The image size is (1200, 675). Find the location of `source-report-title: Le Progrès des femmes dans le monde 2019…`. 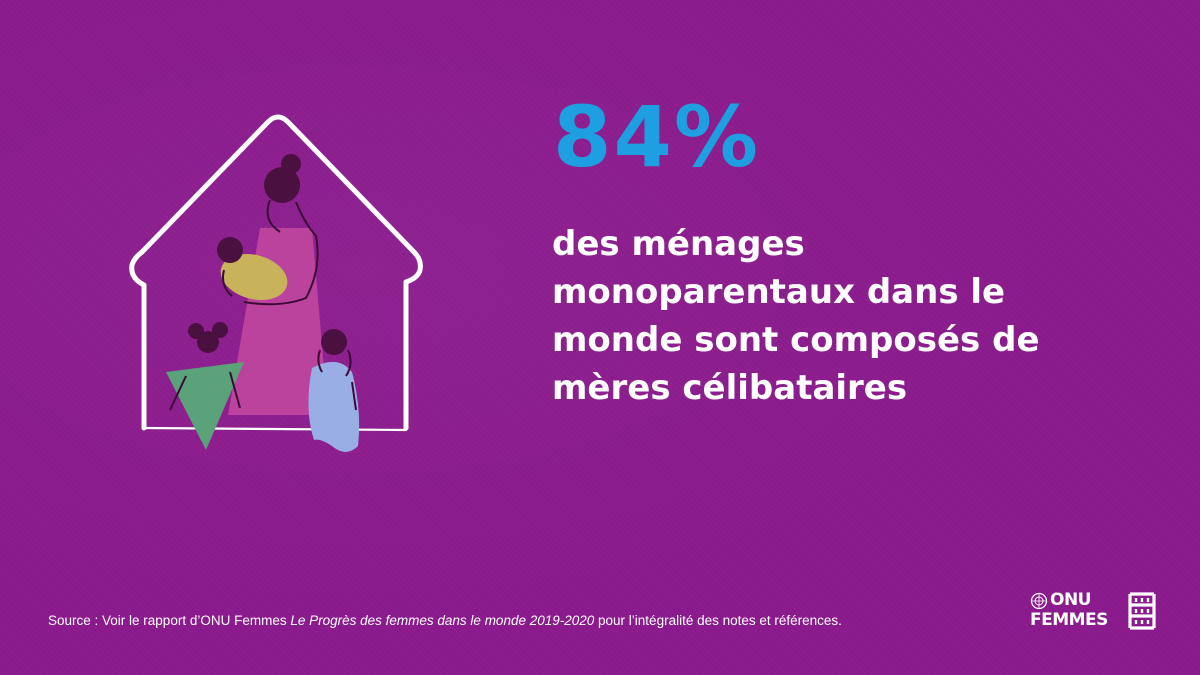

source-report-title: Le Progrès des femmes dans le monde 2019… is located at coordinates (442, 620).